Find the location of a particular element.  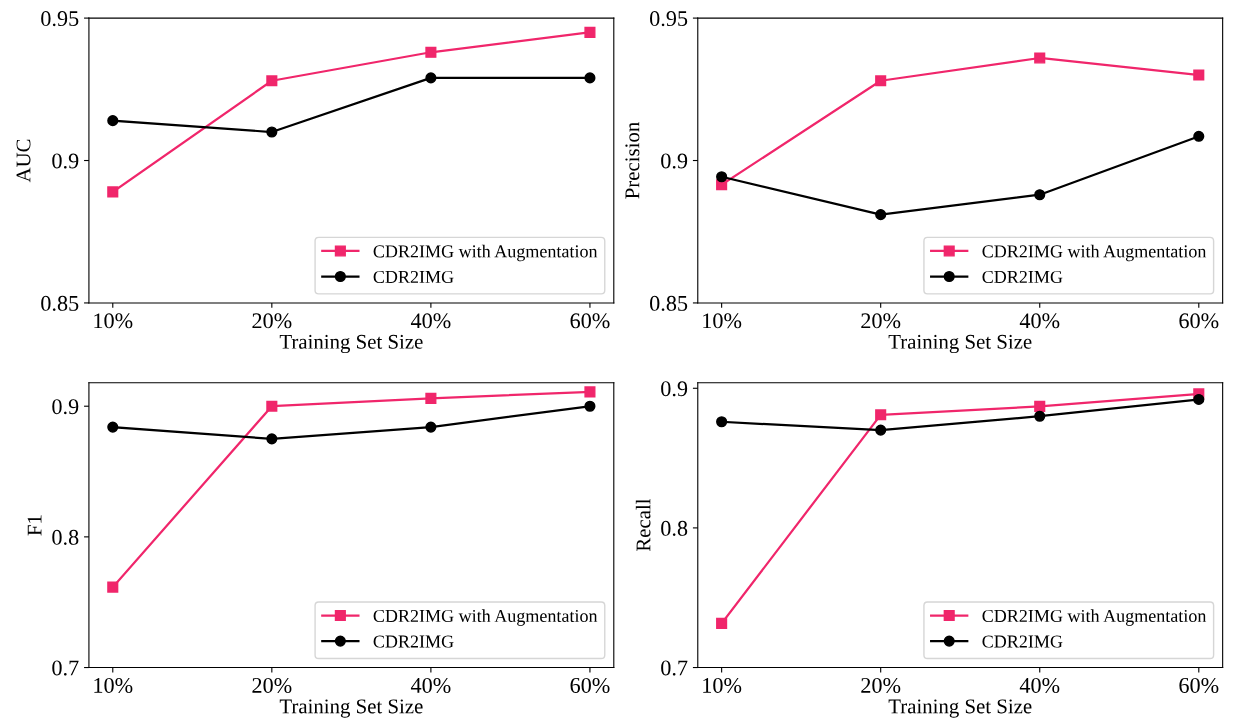

y-axis-title: F1 is located at coordinates (34, 525).